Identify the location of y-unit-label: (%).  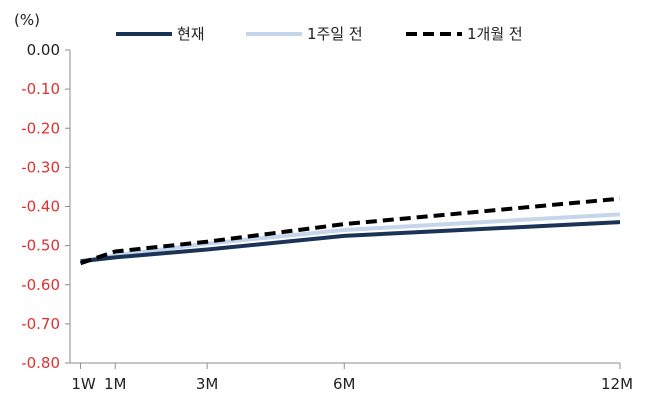
(27, 20).